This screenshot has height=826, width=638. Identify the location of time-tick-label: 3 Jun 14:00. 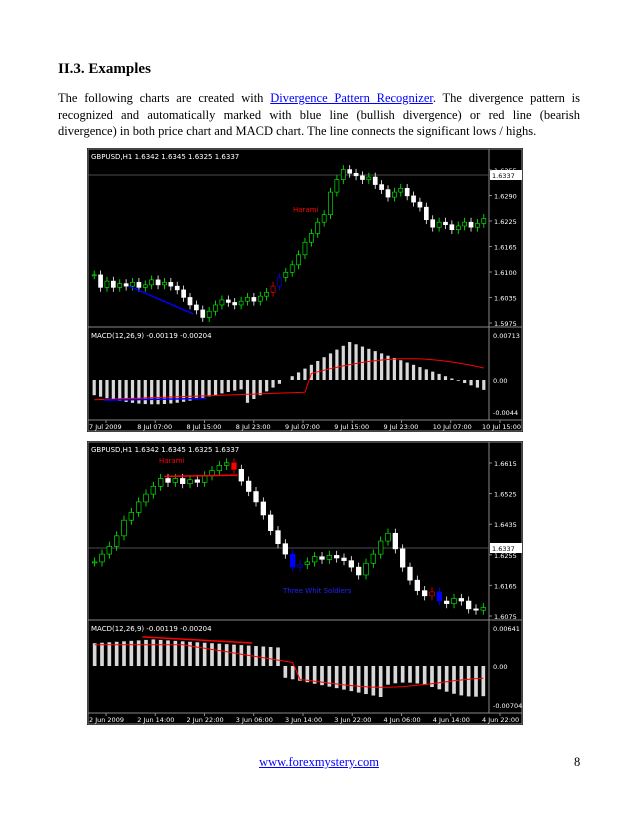
(303, 720).